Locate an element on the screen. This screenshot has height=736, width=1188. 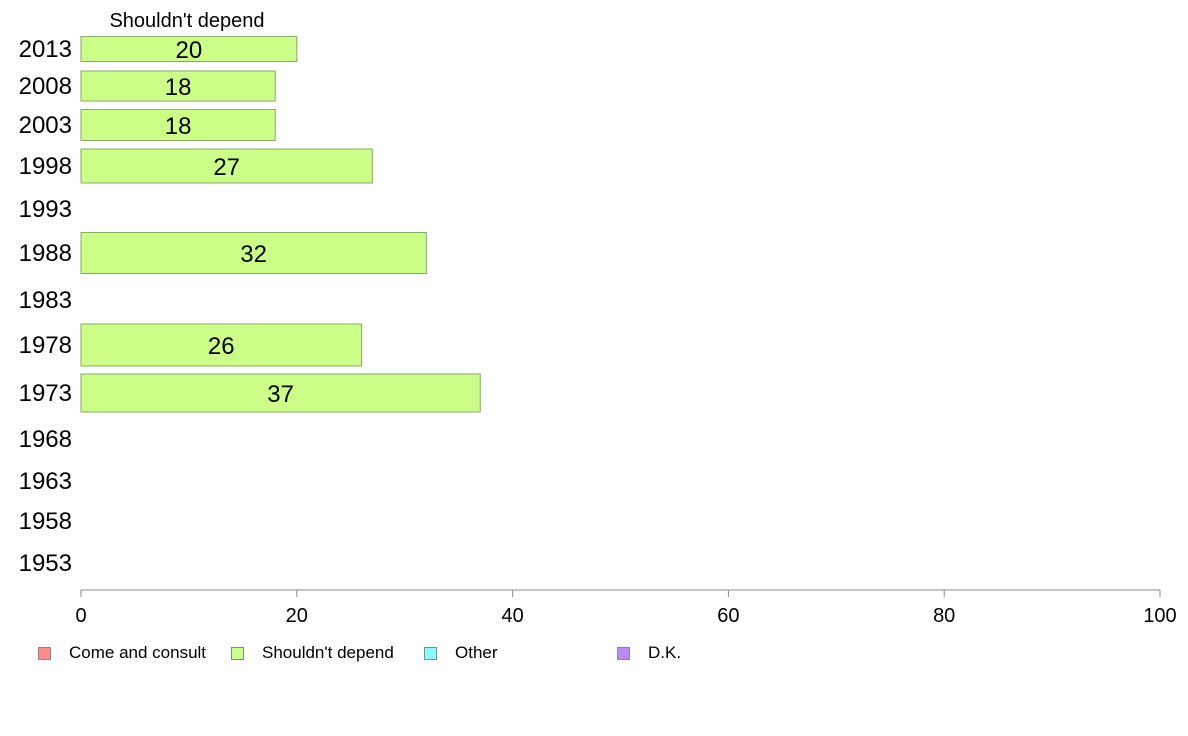
bar-2008 is located at coordinates (178, 86).